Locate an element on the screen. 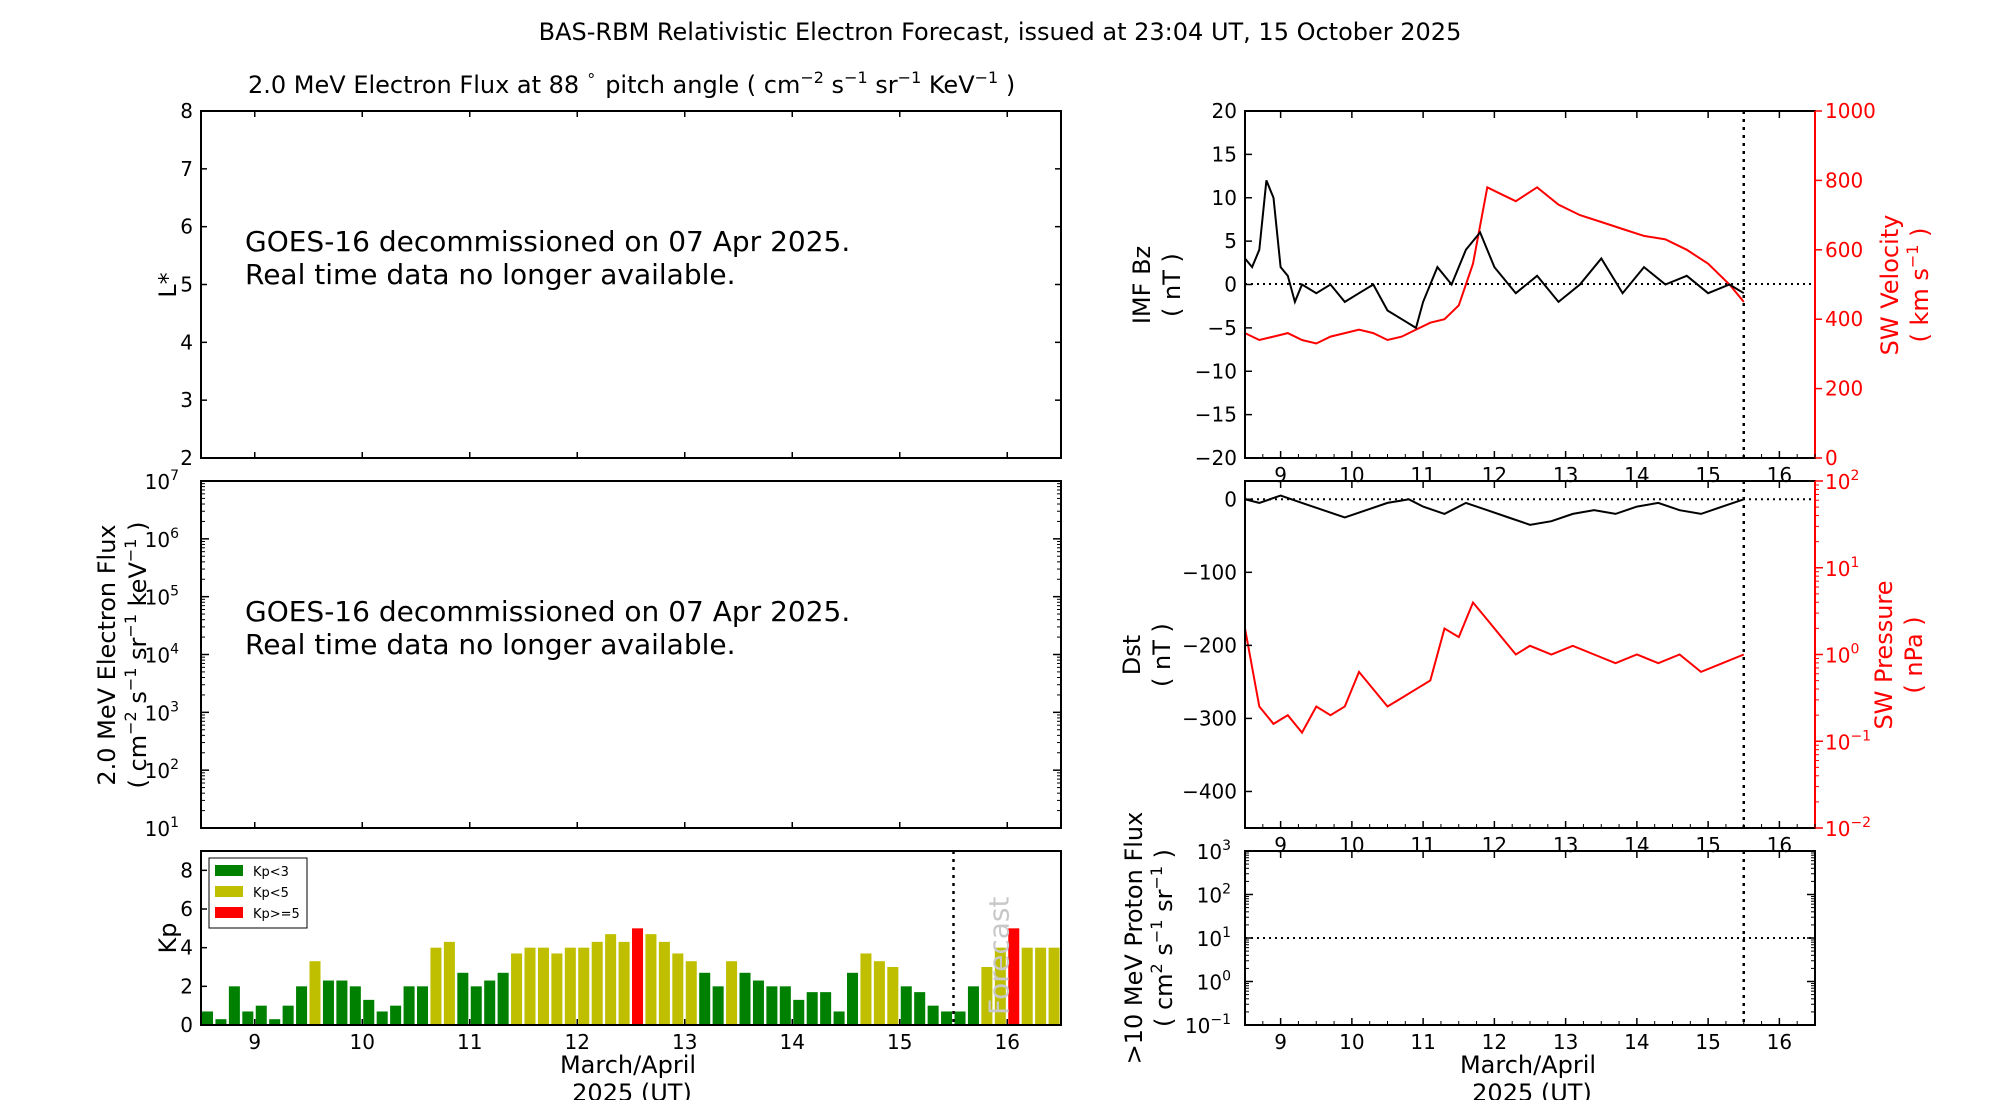 The image size is (2000, 1100). imf-ytick-label: −5 is located at coordinates (1222, 328).